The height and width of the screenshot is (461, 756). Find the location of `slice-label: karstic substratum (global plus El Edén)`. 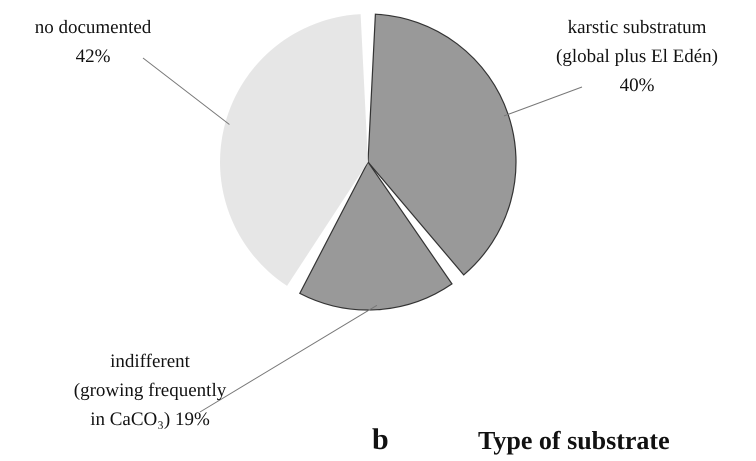

slice-label: karstic substratum (global plus El Edén) is located at coordinates (637, 42).